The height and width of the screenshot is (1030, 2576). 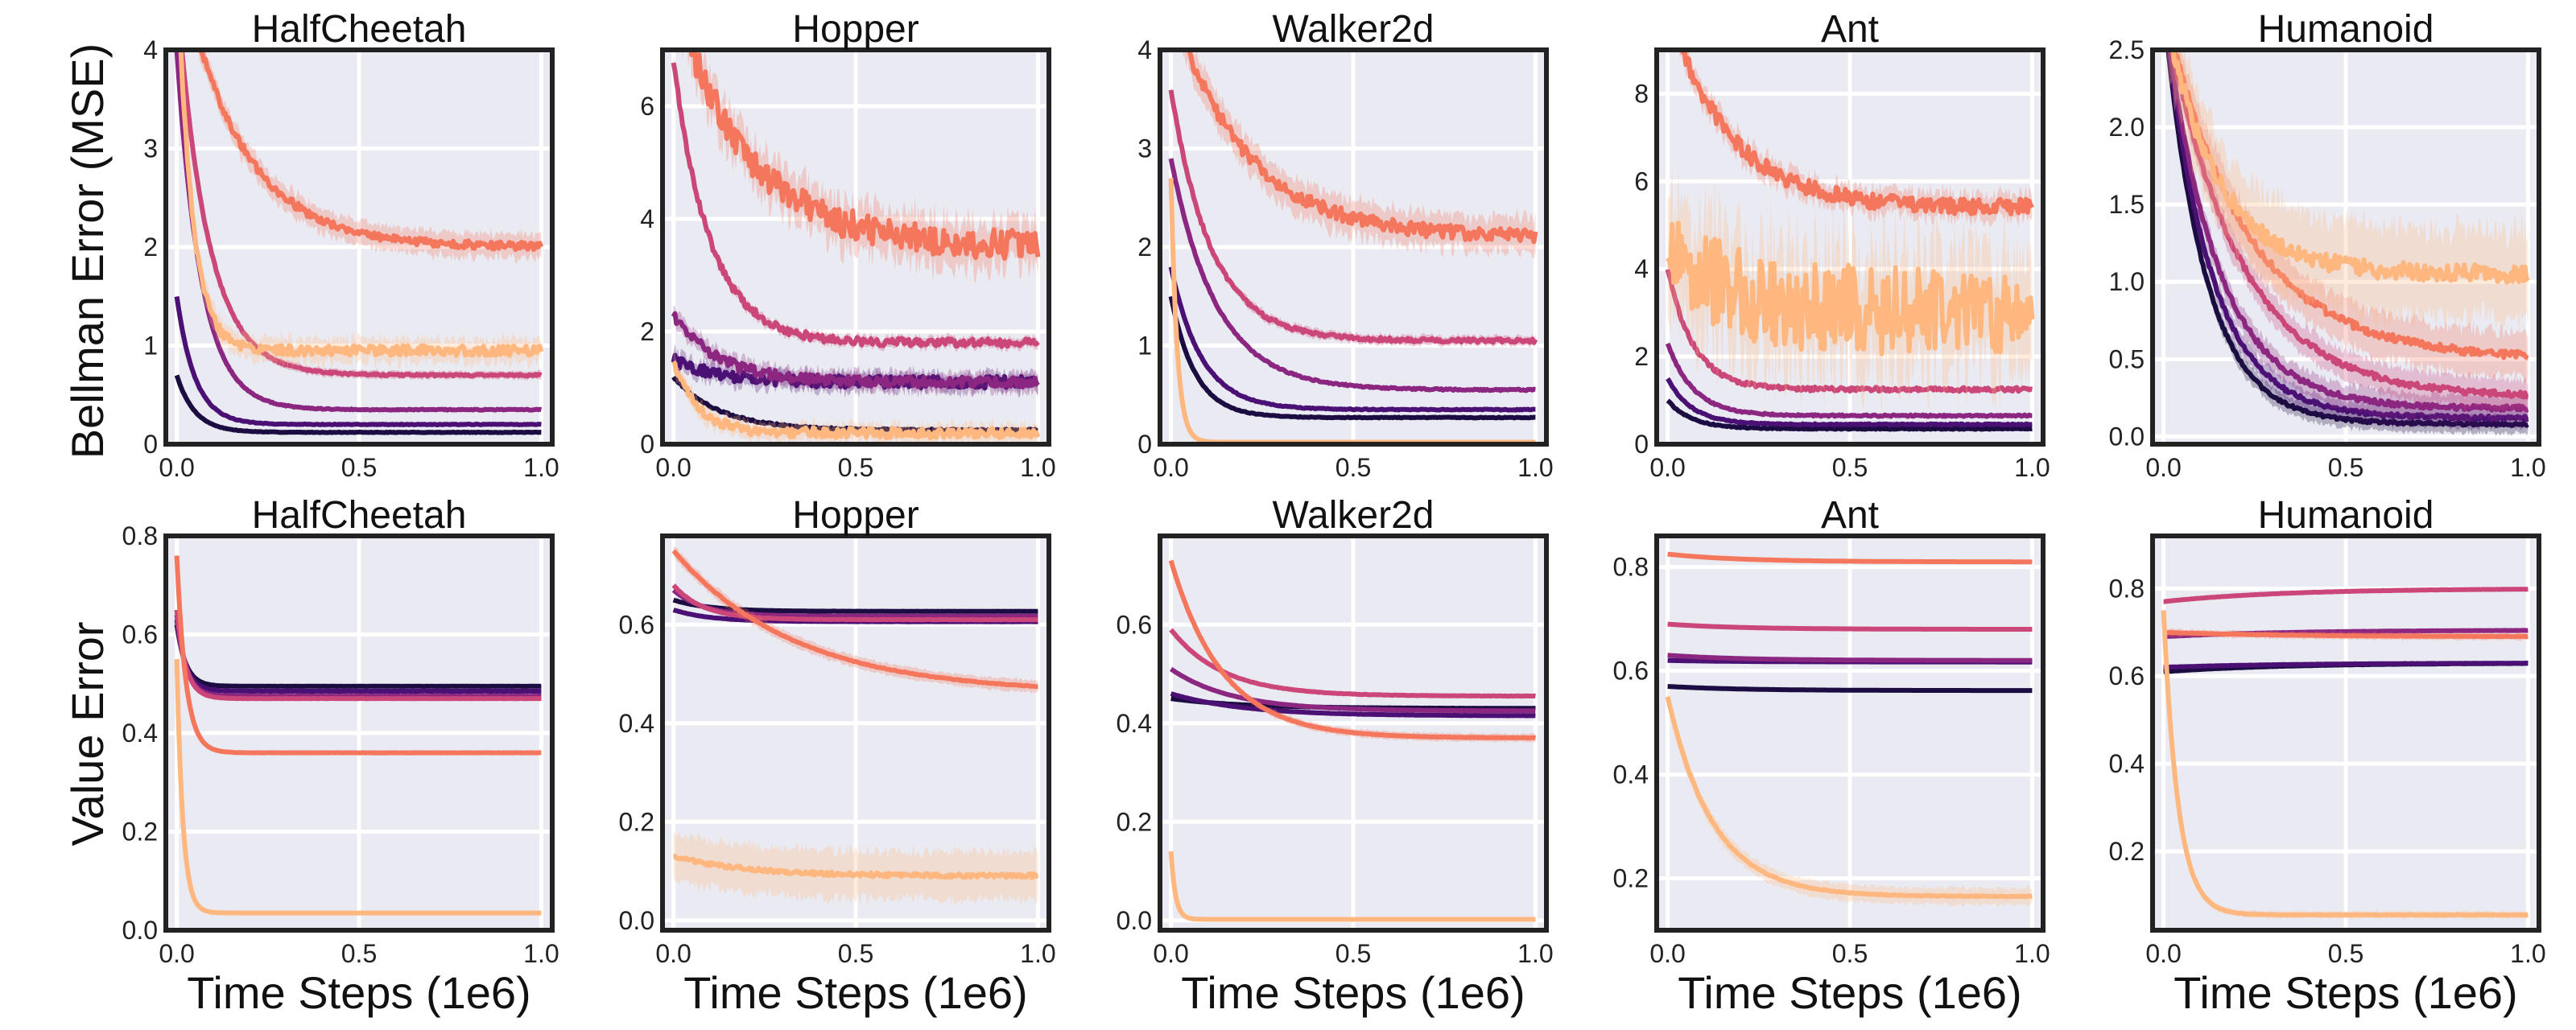 I want to click on y-tick-label: 8, so click(x=1641, y=93).